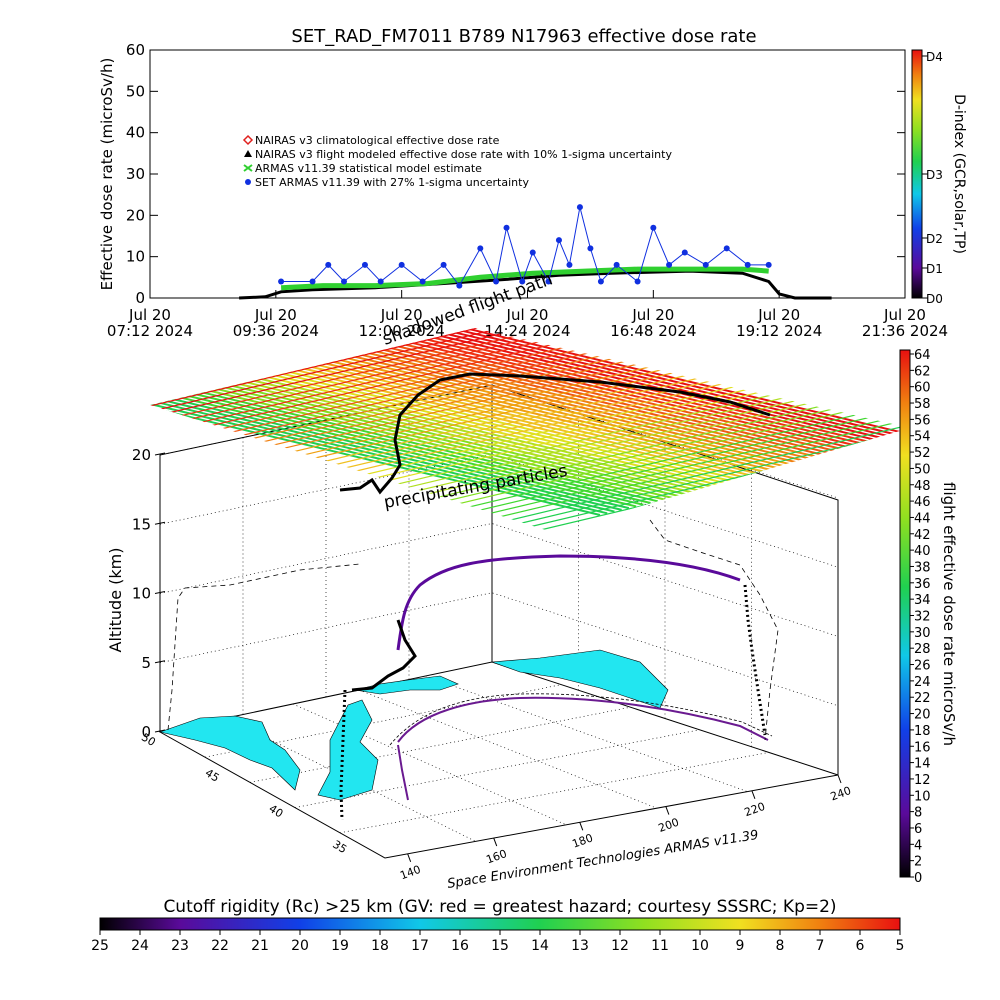 The width and height of the screenshot is (1000, 1000). I want to click on dindex-tick-label: D3, so click(934, 175).